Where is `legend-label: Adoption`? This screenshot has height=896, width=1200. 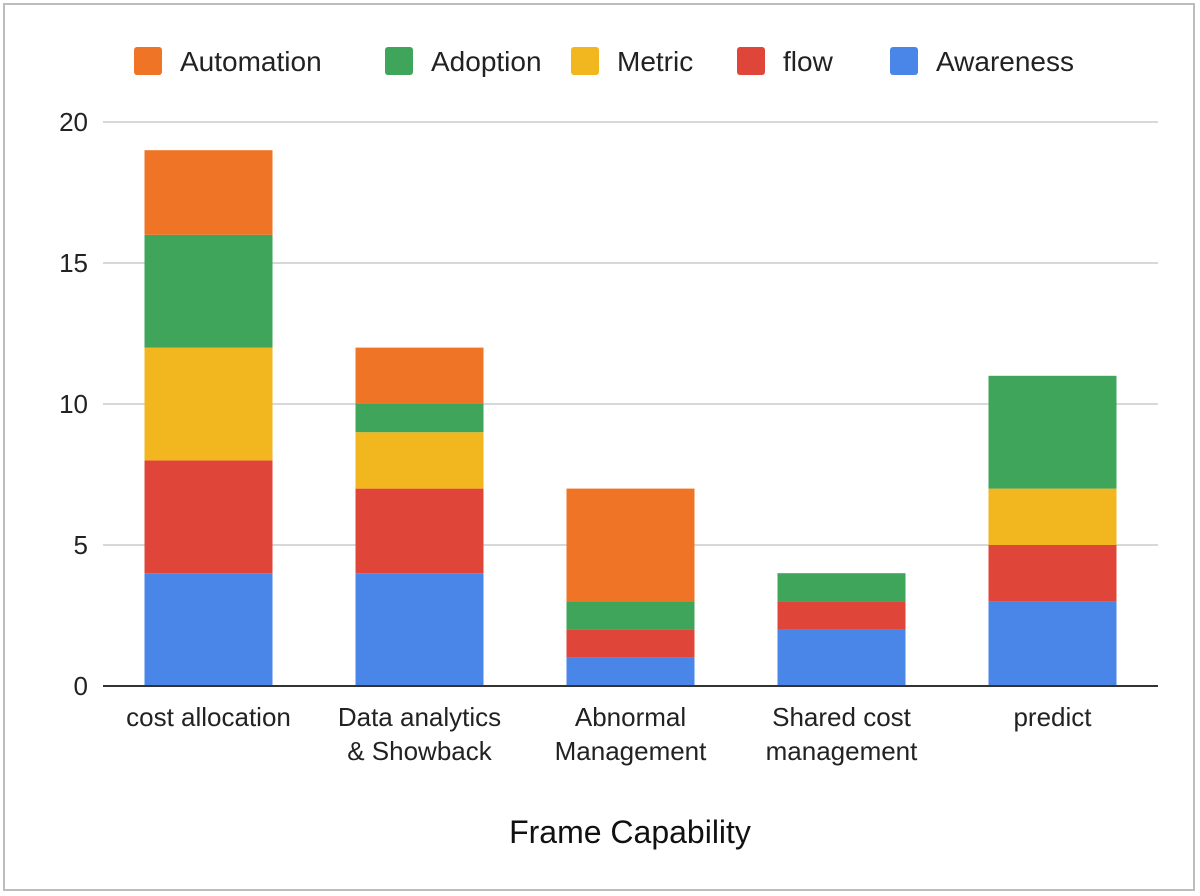 legend-label: Adoption is located at coordinates (486, 61).